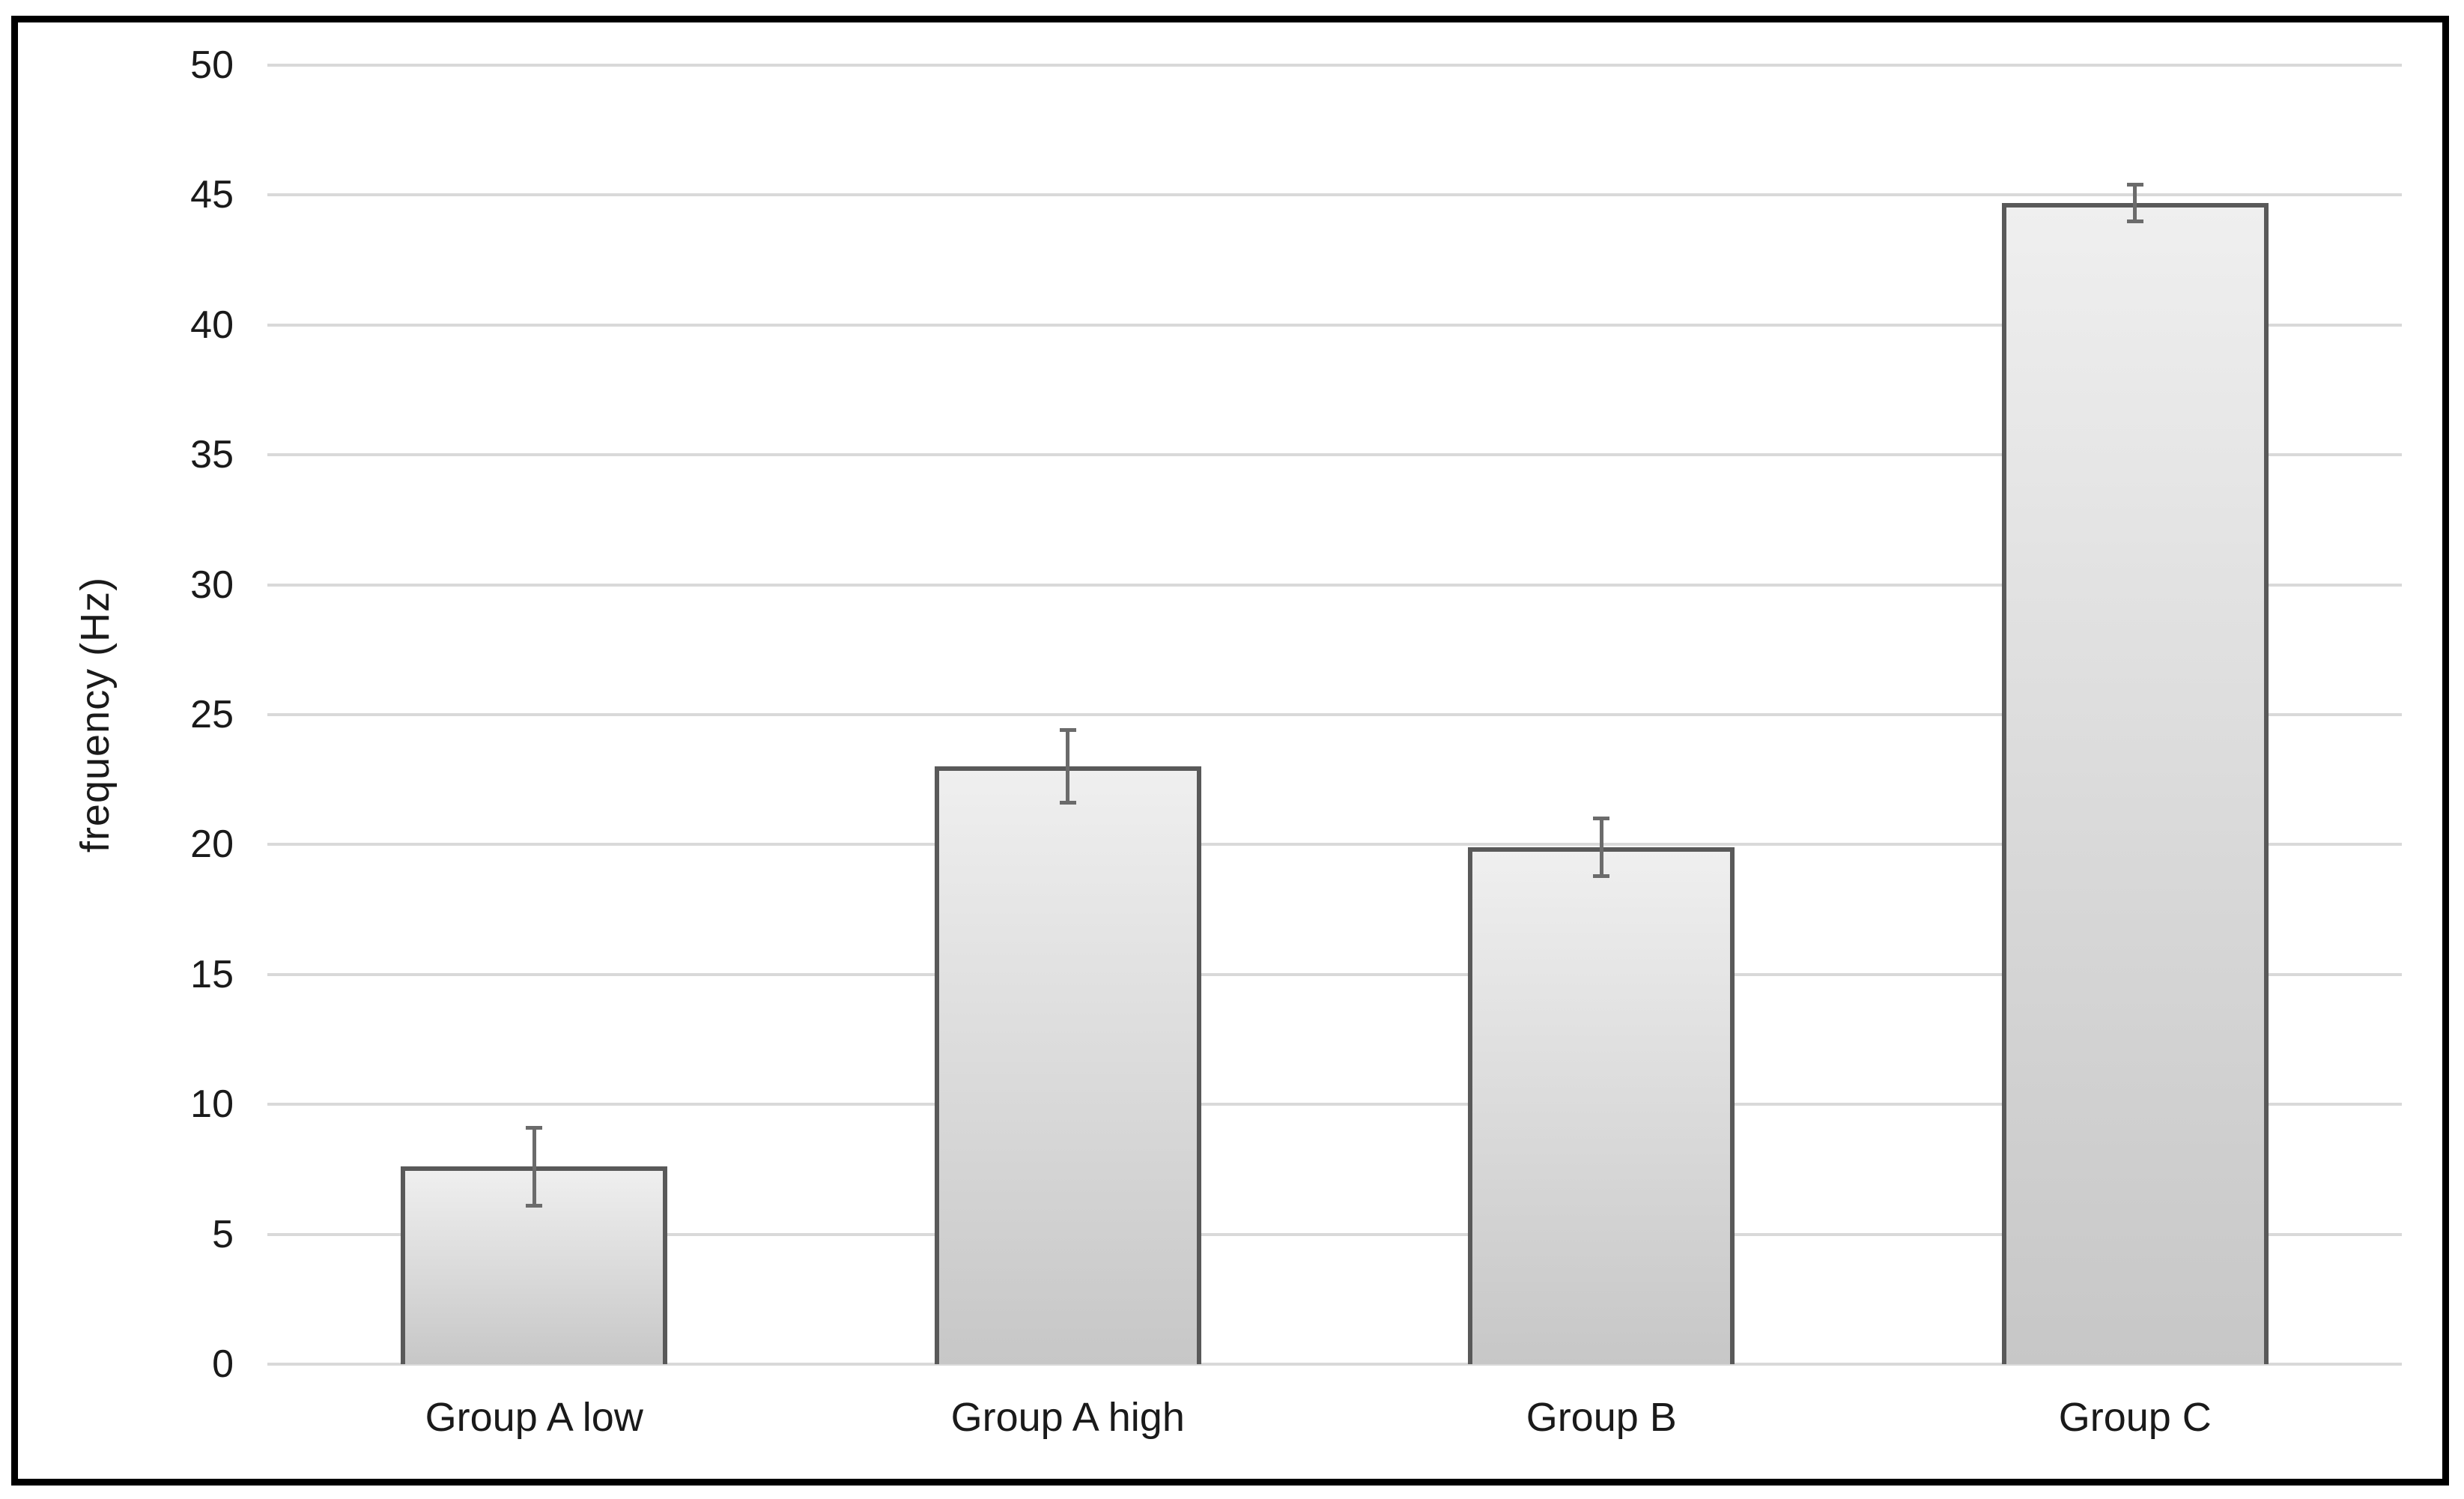  Describe the element at coordinates (212, 65) in the screenshot. I see `y-tick-label: 50` at that location.